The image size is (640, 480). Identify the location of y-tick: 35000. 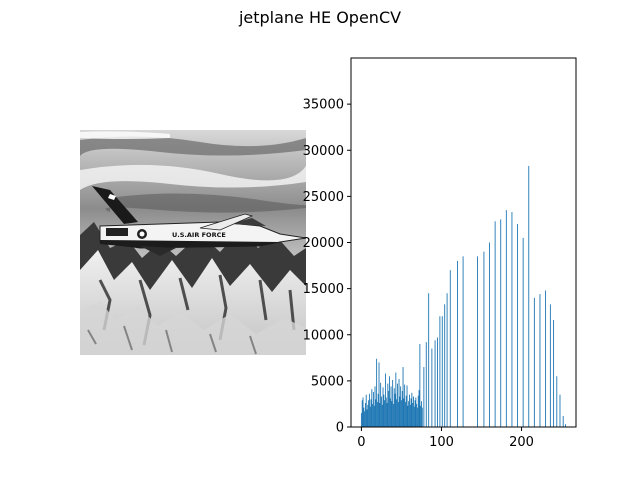
(327, 105).